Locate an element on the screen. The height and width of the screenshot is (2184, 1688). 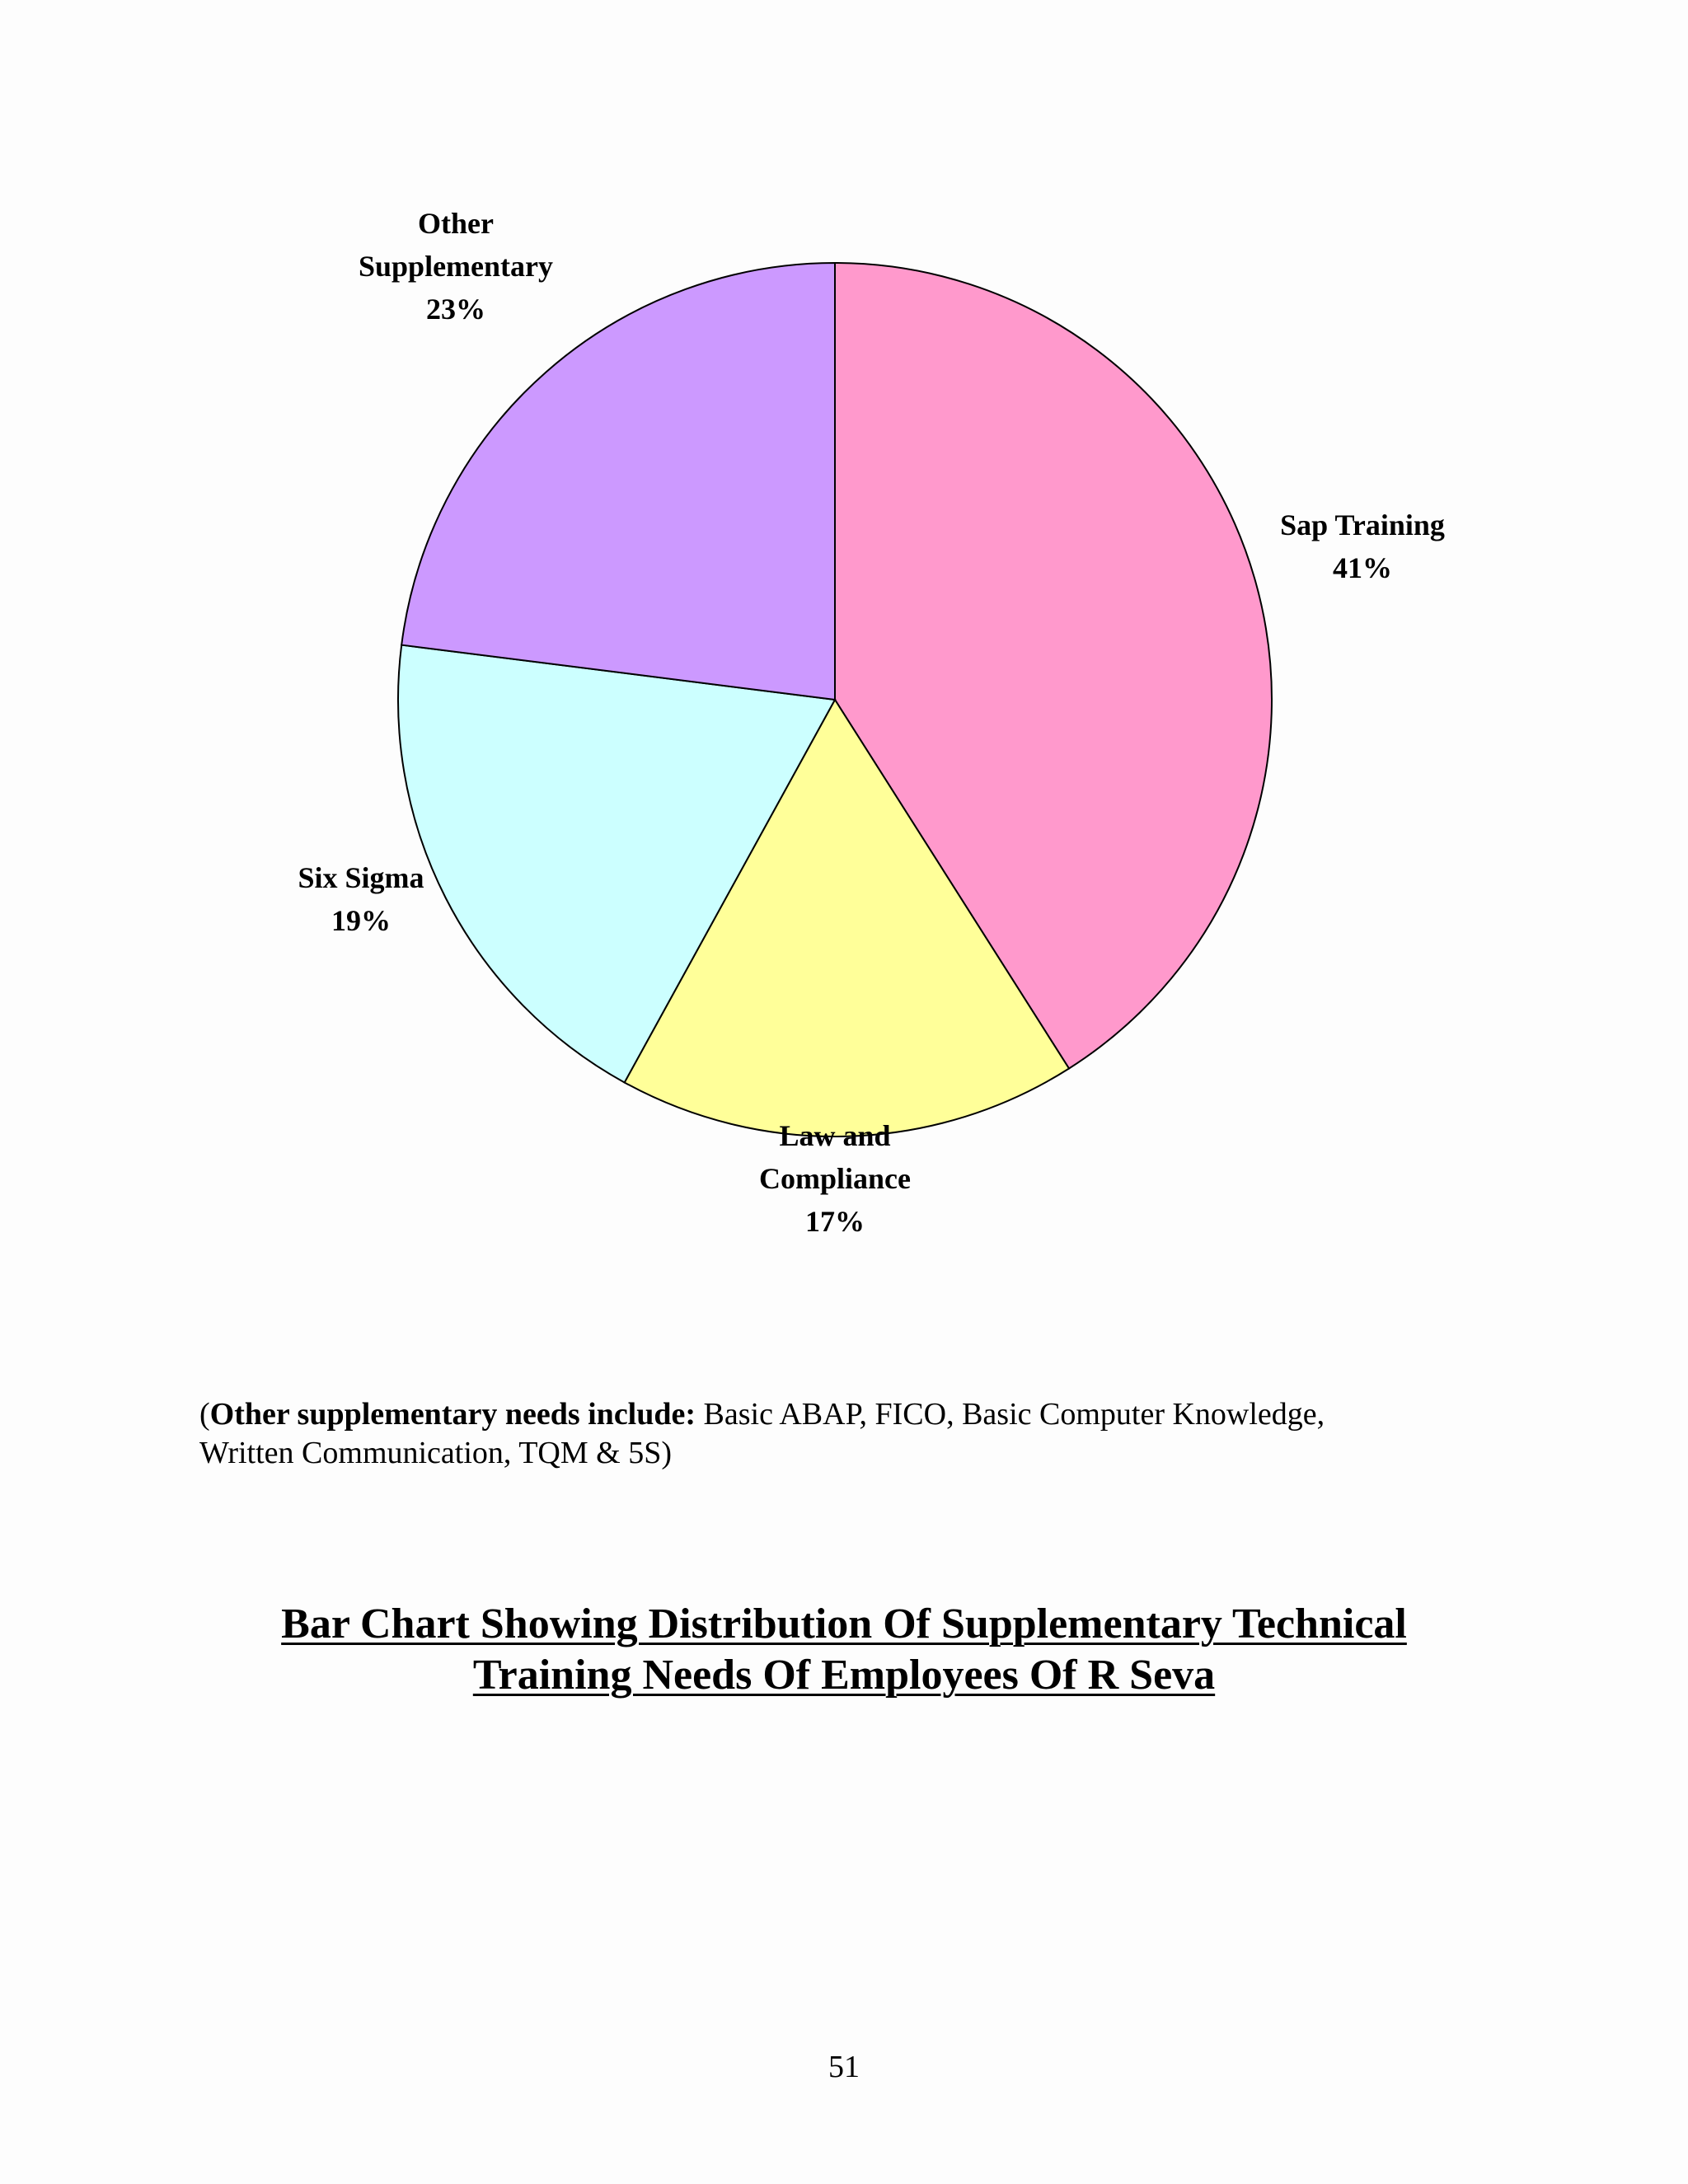
note-text-line2: Written Communication, TQM & 5S) is located at coordinates (436, 1453).